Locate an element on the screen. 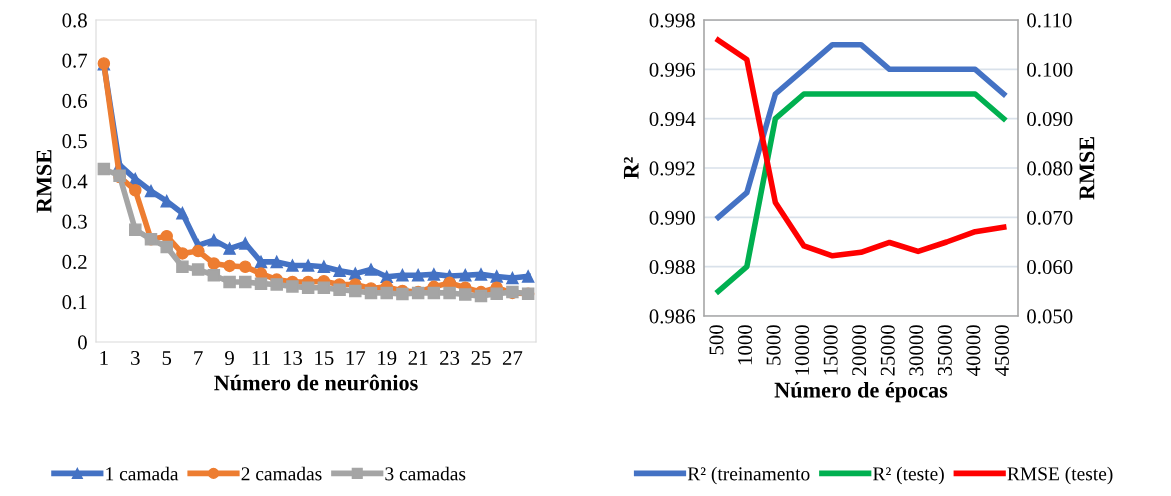 This screenshot has height=496, width=1171. x-tick-label: 15000 is located at coordinates (830, 350).